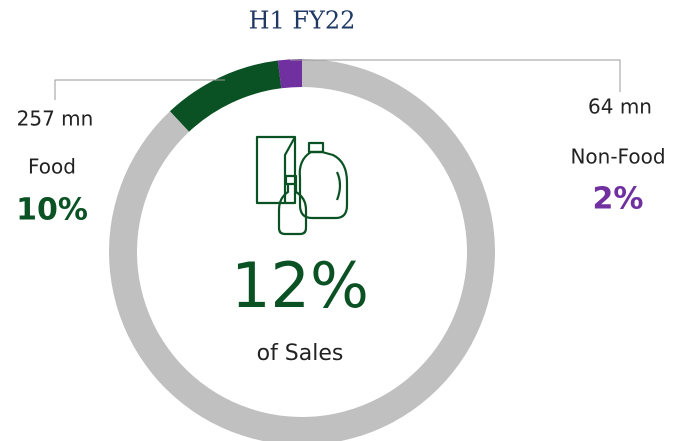  What do you see at coordinates (52, 167) in the screenshot?
I see `category-label: Food` at bounding box center [52, 167].